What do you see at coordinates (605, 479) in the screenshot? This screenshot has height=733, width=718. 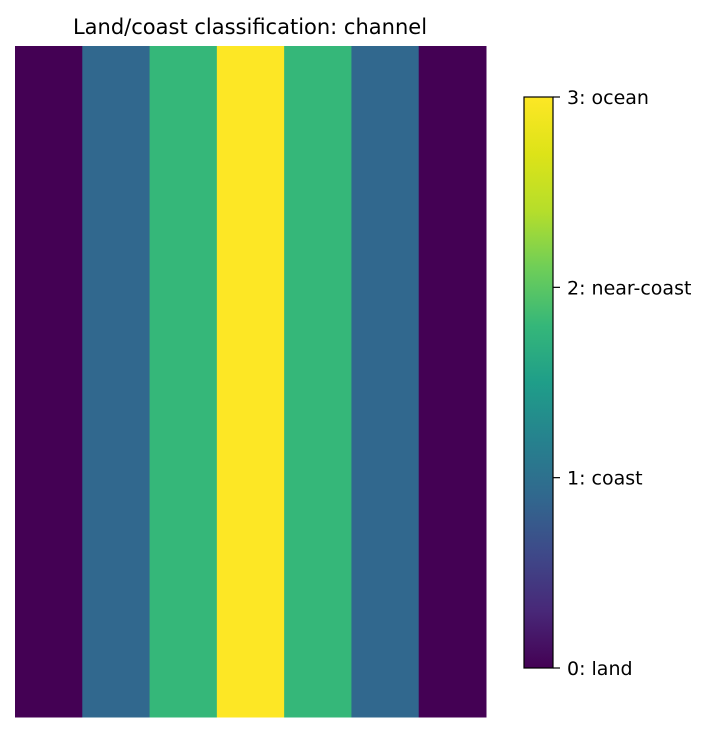 I see `colorbar-tick-label: 1: coast` at bounding box center [605, 479].